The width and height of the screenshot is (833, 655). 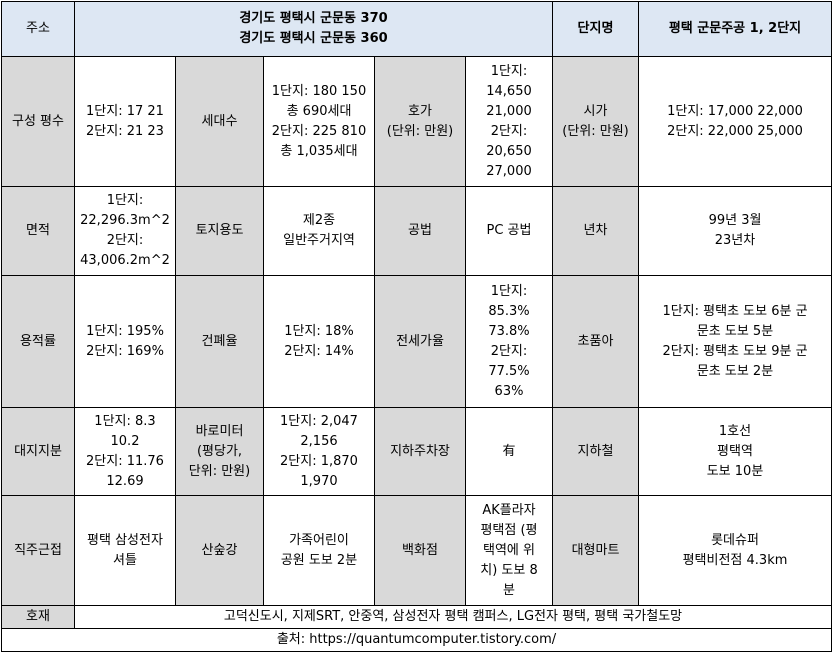 I want to click on label-cell: 토지용도, so click(x=219, y=231).